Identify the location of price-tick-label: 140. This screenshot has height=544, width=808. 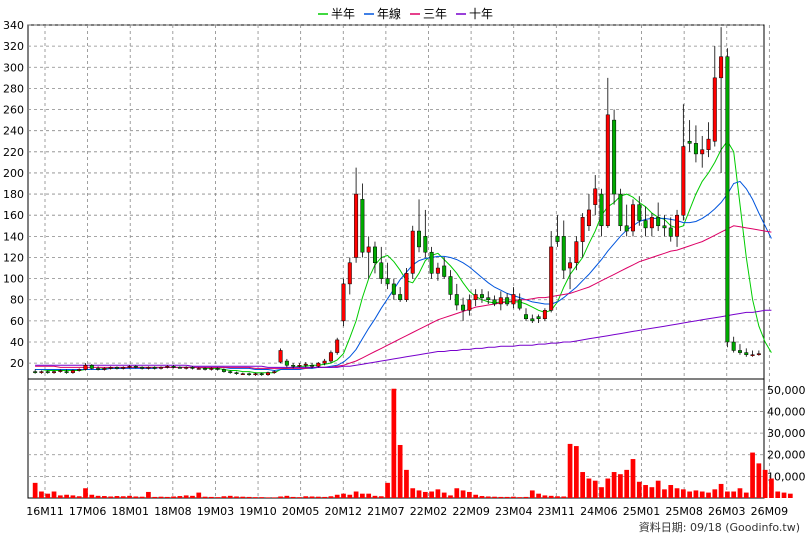
(13, 236).